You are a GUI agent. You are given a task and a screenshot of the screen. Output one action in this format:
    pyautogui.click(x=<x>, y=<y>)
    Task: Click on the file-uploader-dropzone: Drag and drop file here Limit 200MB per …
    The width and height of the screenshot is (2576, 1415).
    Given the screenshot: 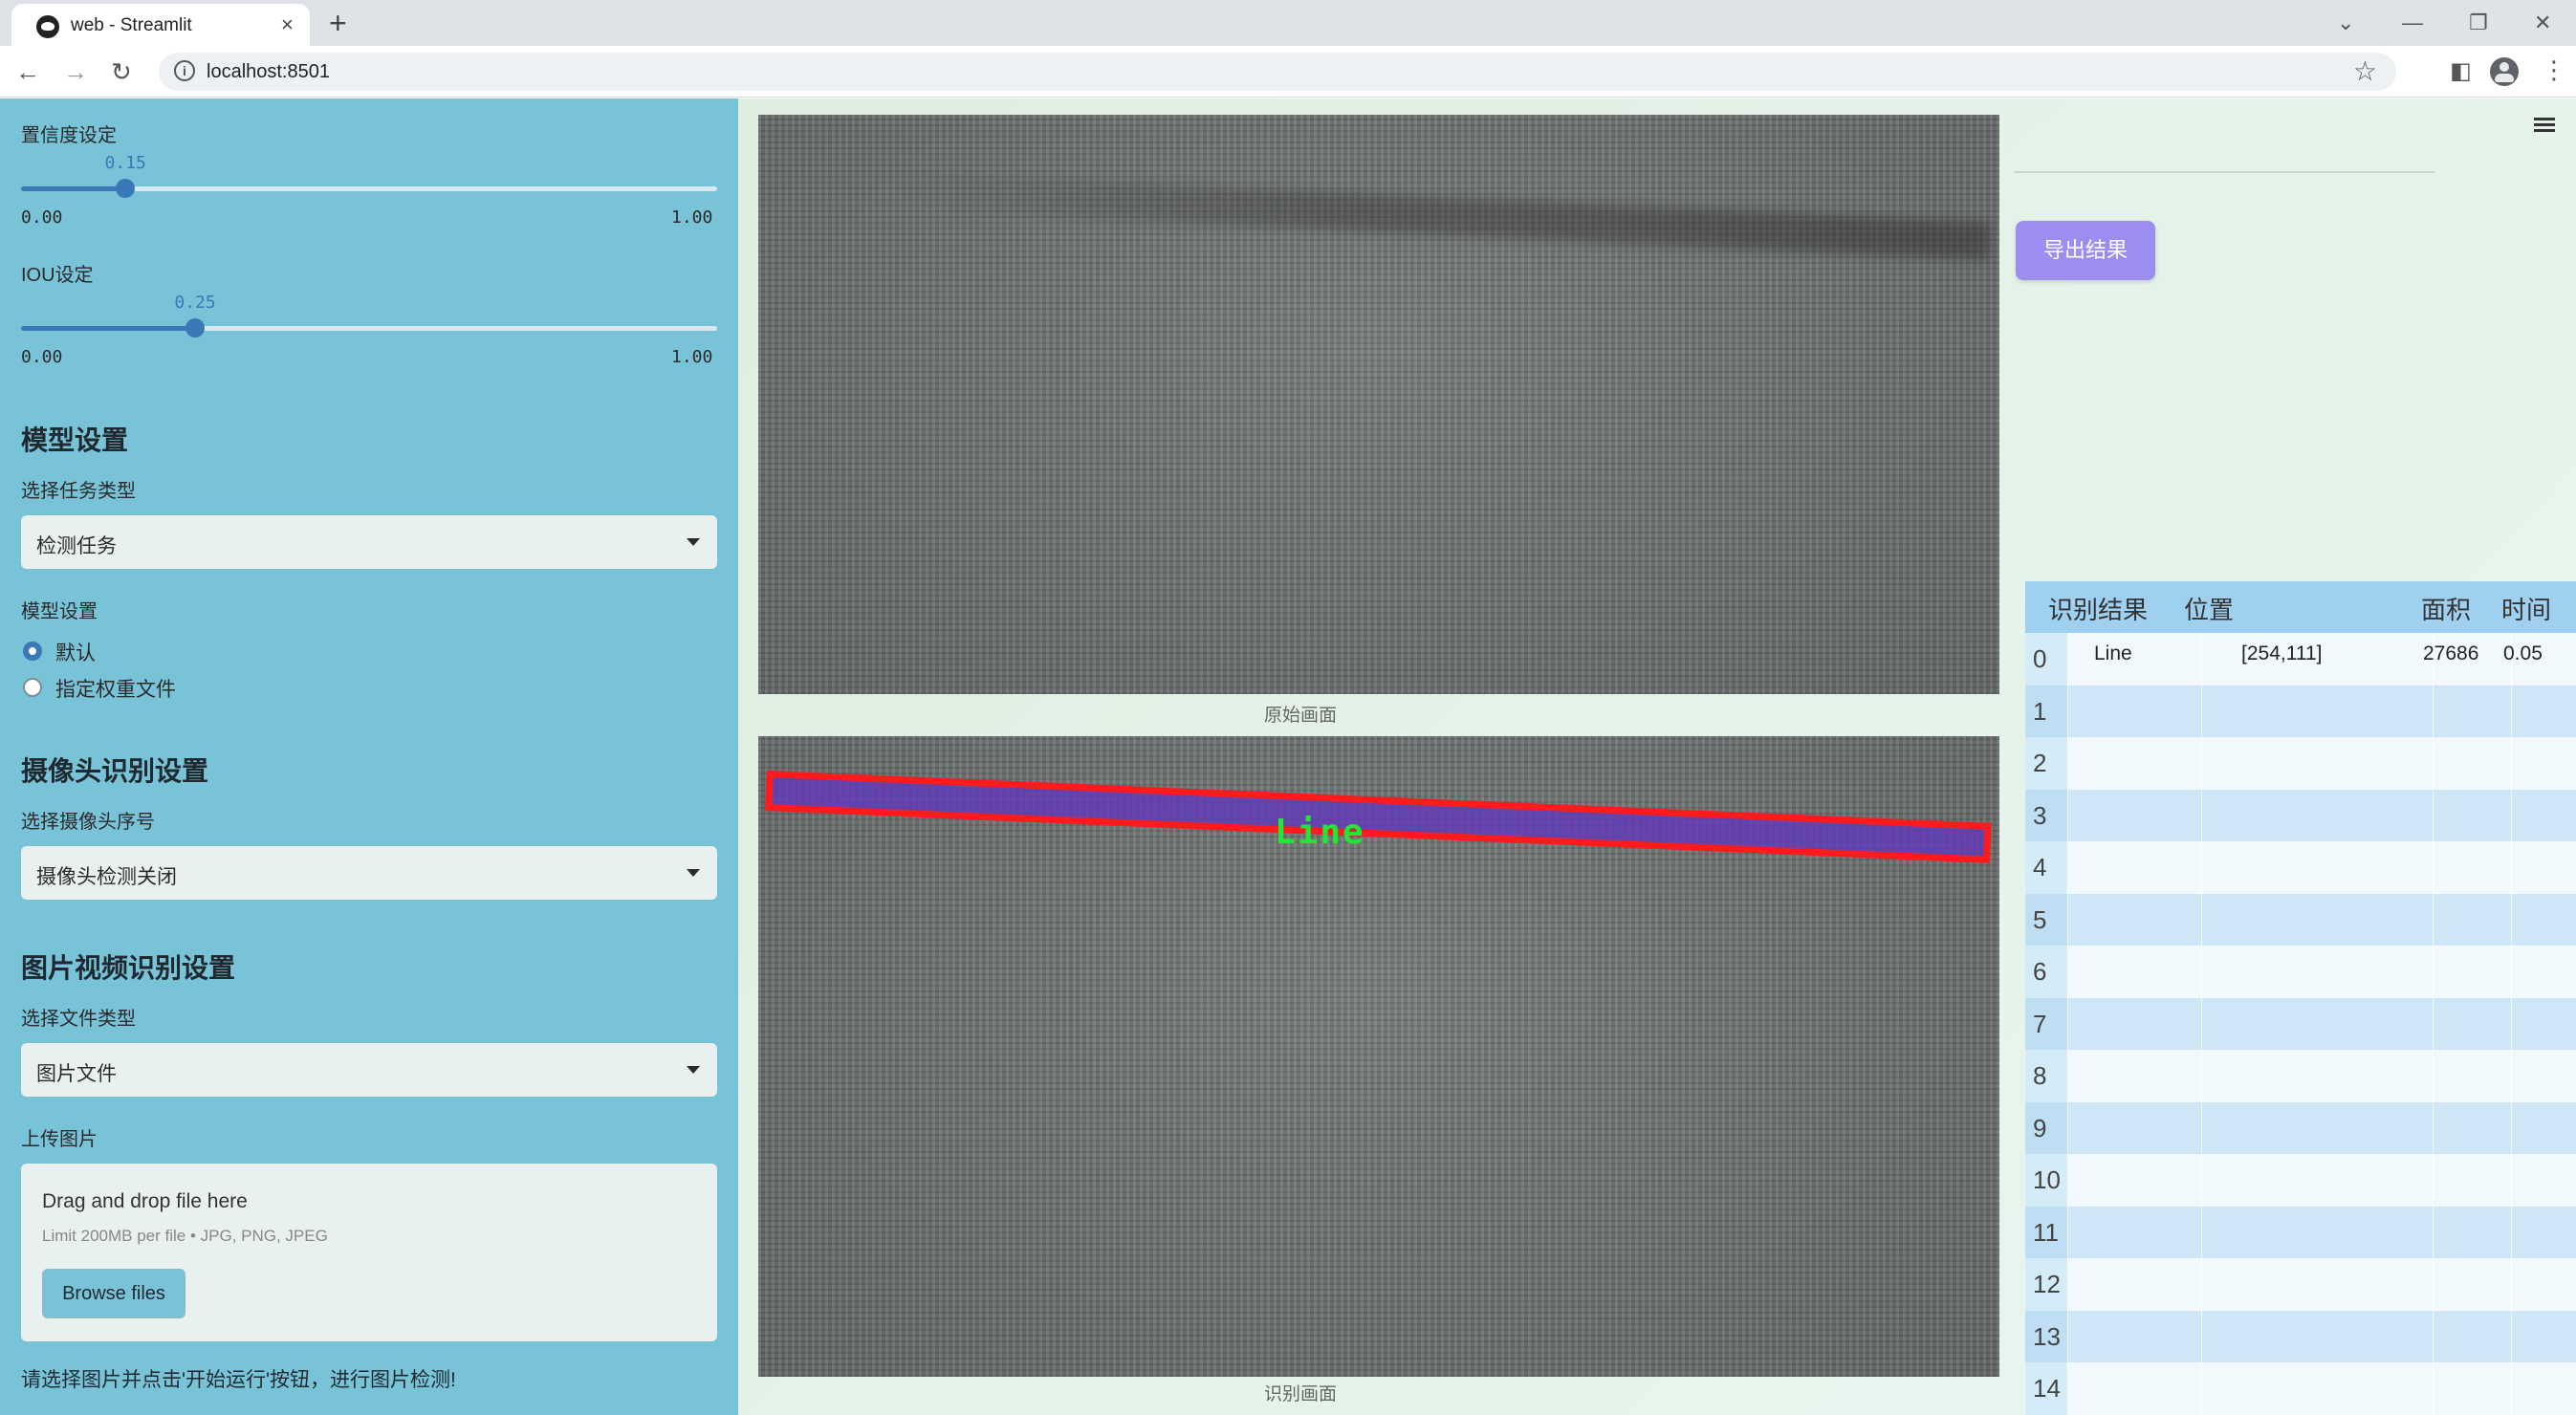 What is the action you would take?
    pyautogui.click(x=369, y=1253)
    